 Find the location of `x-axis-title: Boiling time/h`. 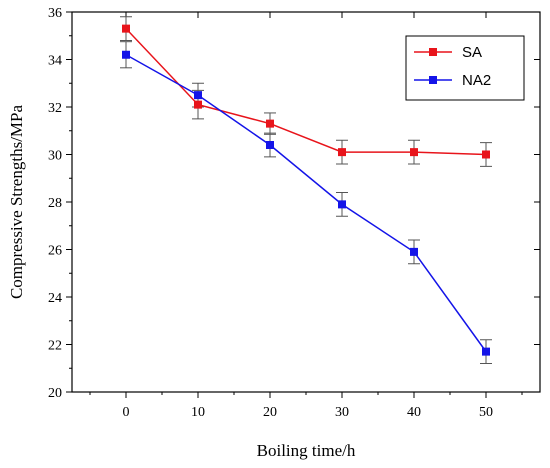

x-axis-title: Boiling time/h is located at coordinates (306, 450).